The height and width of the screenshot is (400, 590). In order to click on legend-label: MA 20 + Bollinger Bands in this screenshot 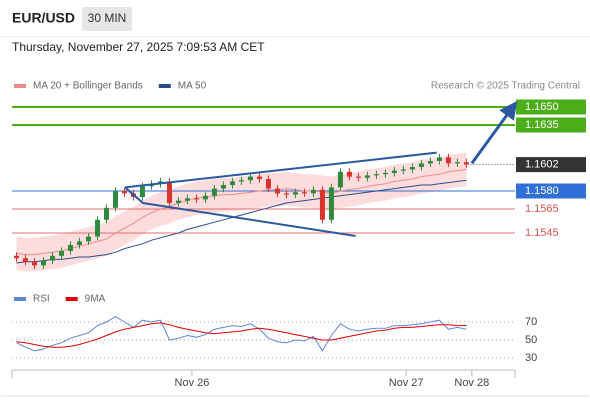, I will do `click(88, 86)`.